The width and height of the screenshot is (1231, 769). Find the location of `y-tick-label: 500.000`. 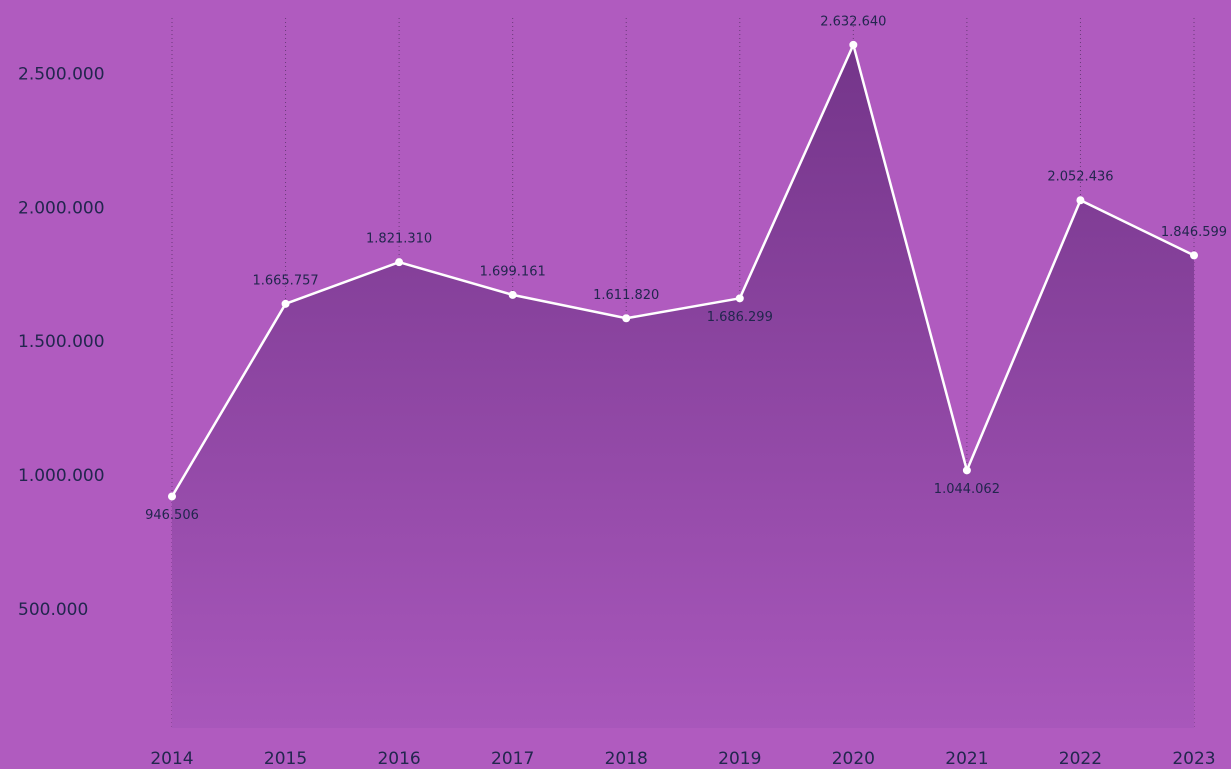

y-tick-label: 500.000 is located at coordinates (53, 610).